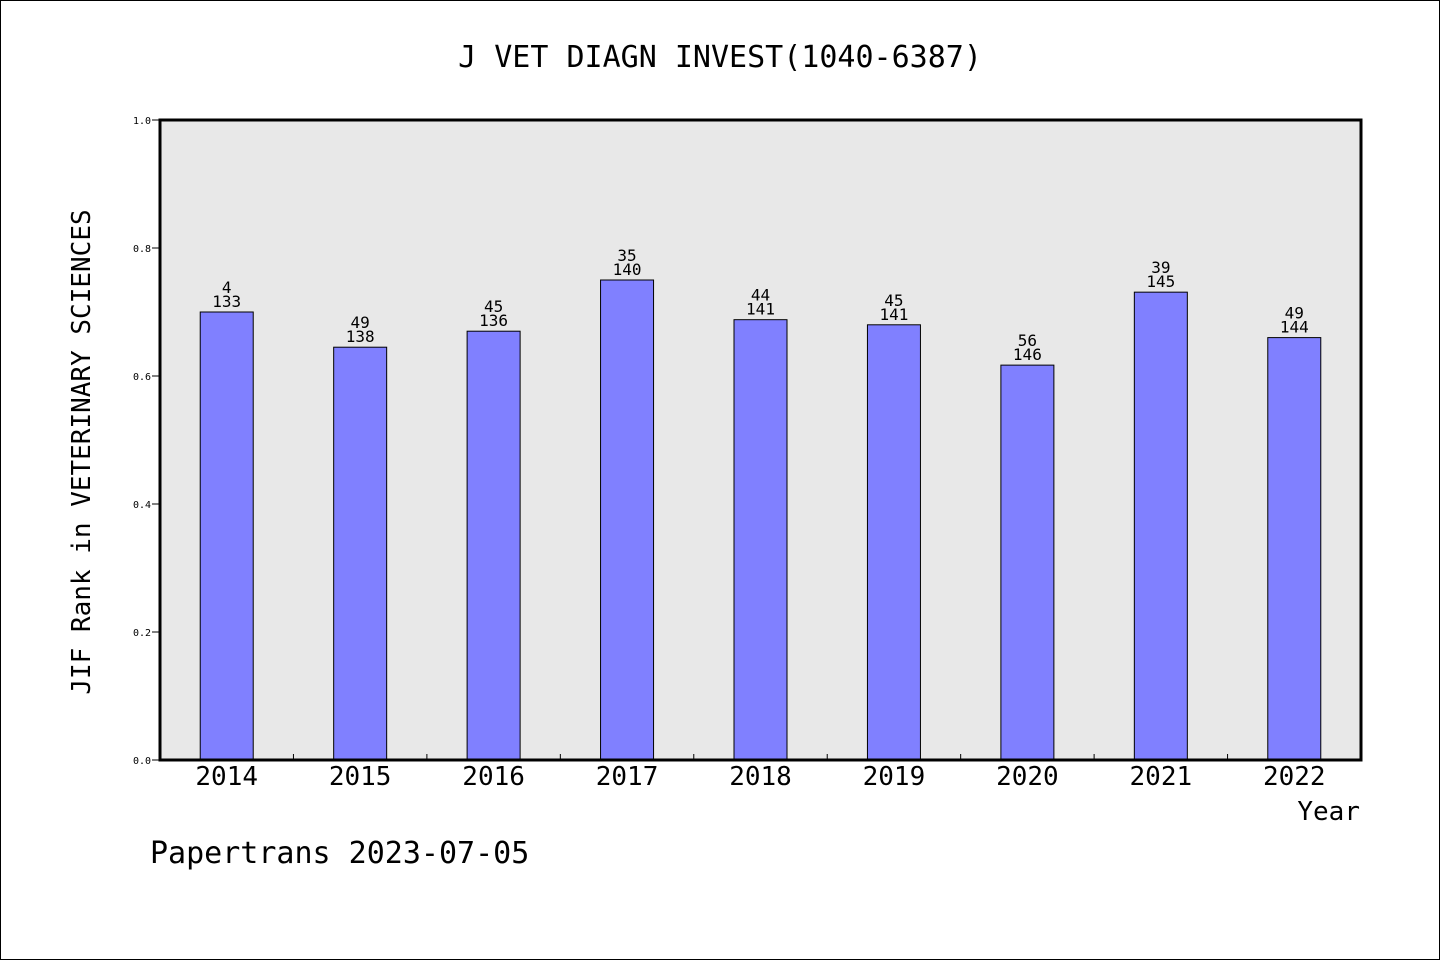 The image size is (1440, 960). I want to click on data-label-rank: 39, so click(1160, 267).